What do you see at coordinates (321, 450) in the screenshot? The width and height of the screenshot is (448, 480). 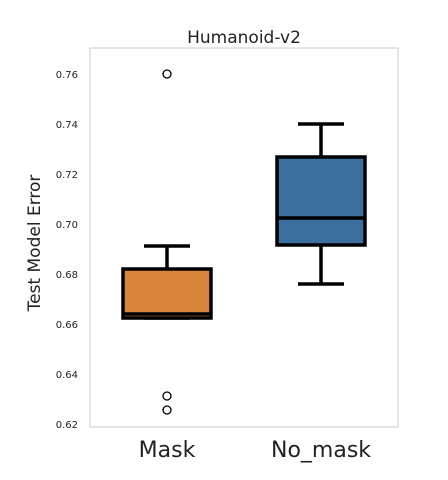 I see `x-tick-label: No_mask` at bounding box center [321, 450].